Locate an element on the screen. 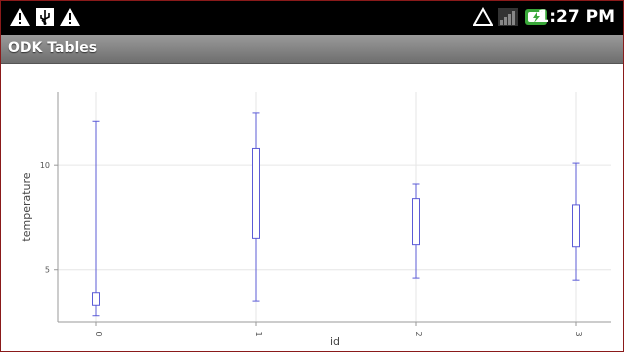 Image resolution: width=624 pixels, height=352 pixels. x-tick-label: 2 is located at coordinates (418, 333).